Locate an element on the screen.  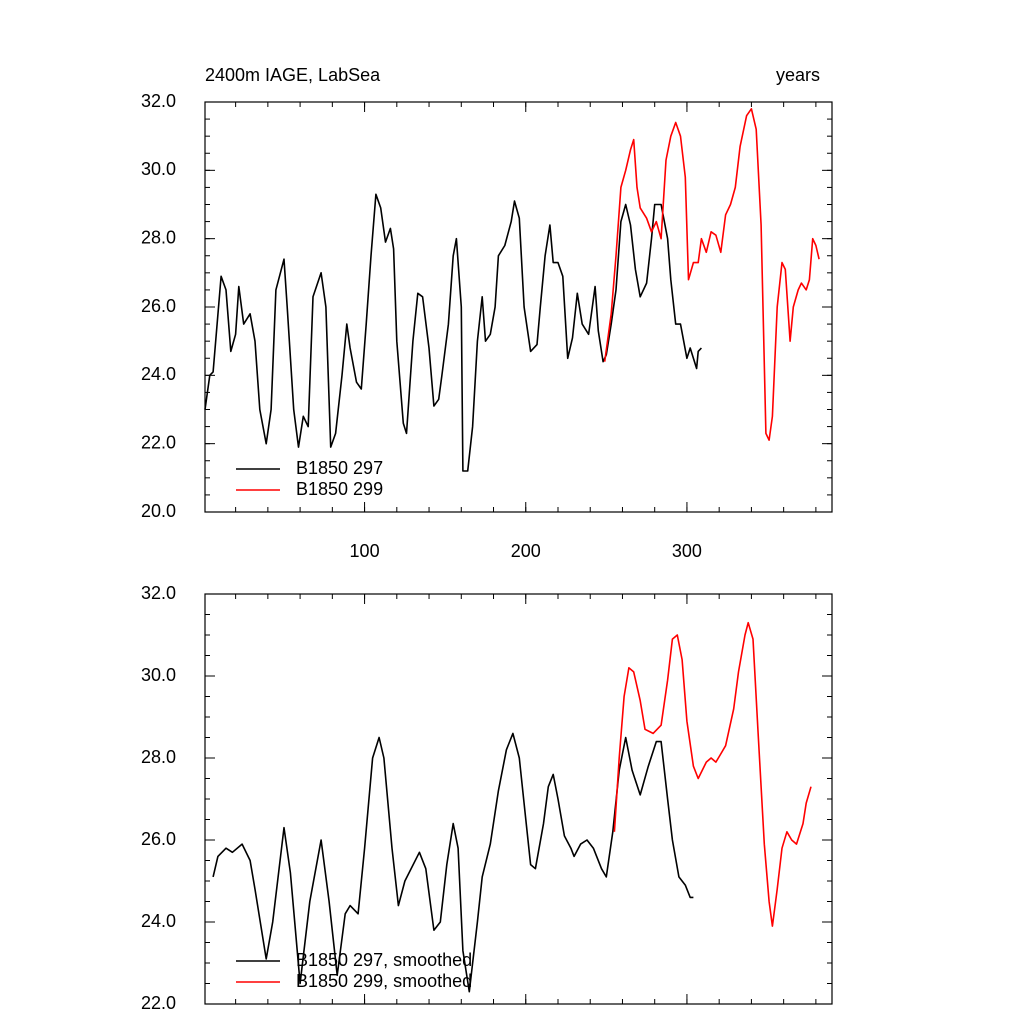
legend-label: B1850 299, smoothed is located at coordinates (384, 981).